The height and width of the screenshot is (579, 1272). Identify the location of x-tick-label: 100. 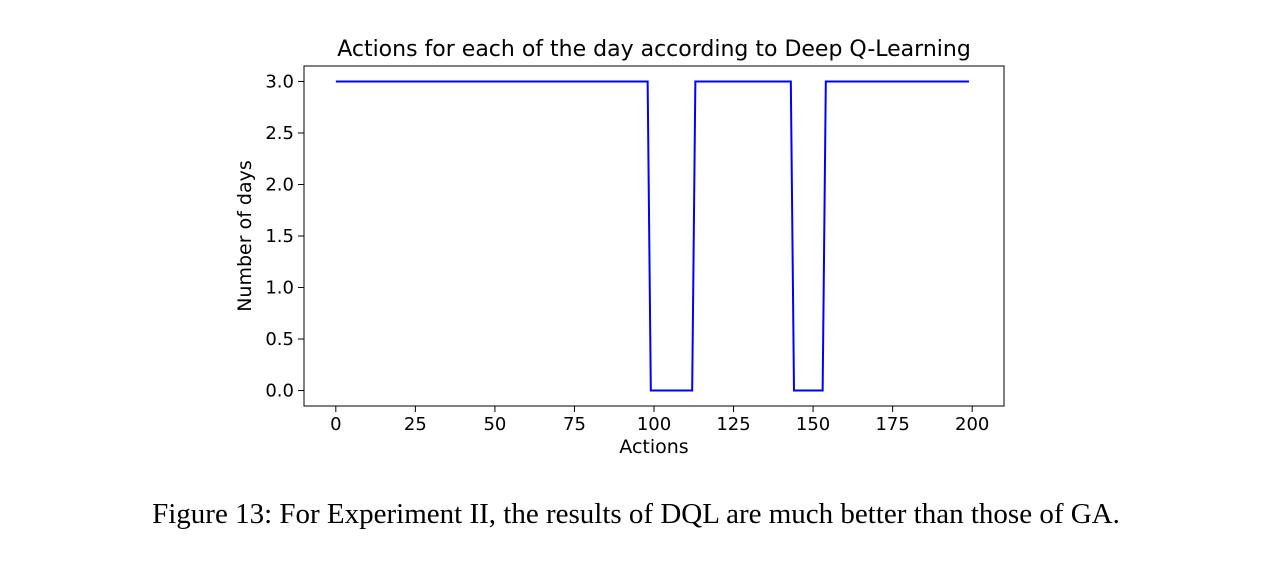
(654, 424).